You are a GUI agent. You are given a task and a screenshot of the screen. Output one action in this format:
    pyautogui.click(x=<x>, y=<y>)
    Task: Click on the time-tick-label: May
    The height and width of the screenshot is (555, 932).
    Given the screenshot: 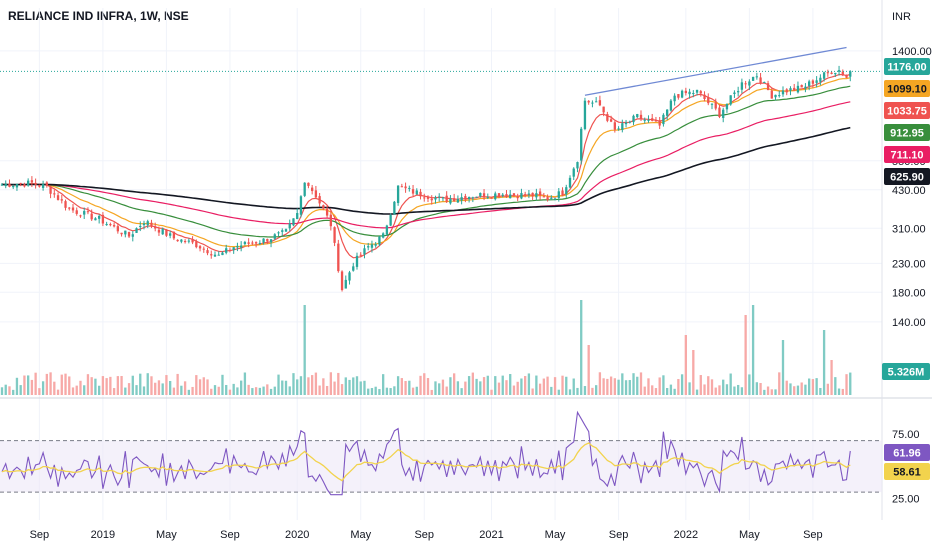 What is the action you would take?
    pyautogui.click(x=360, y=535)
    